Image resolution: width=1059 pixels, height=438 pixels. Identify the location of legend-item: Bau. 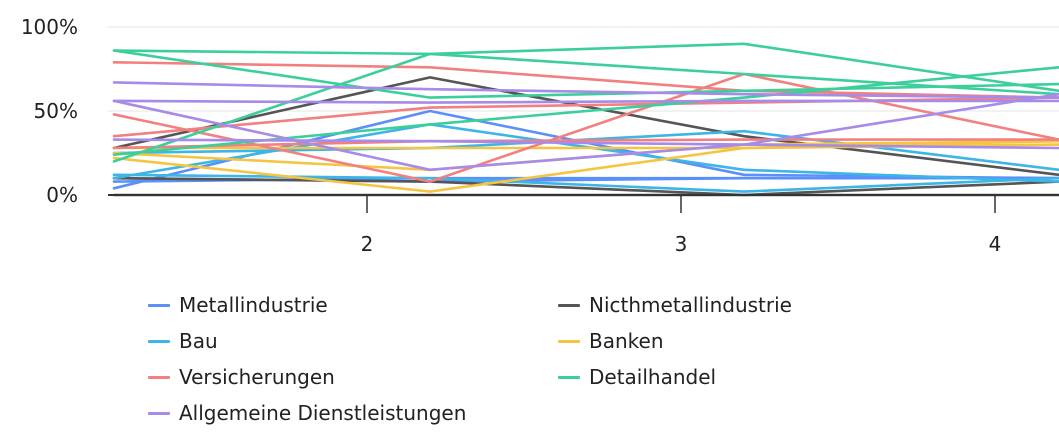
(353, 341).